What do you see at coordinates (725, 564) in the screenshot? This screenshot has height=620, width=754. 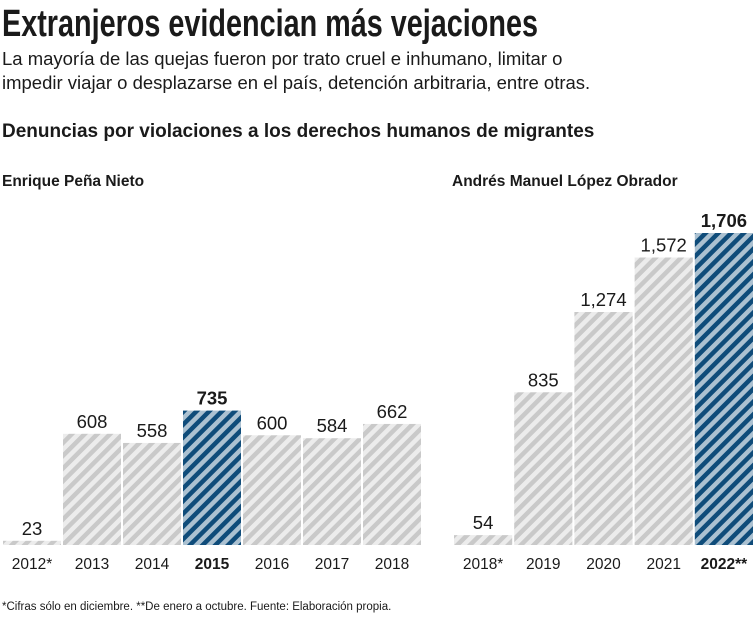 I see `category-label: 2022**` at bounding box center [725, 564].